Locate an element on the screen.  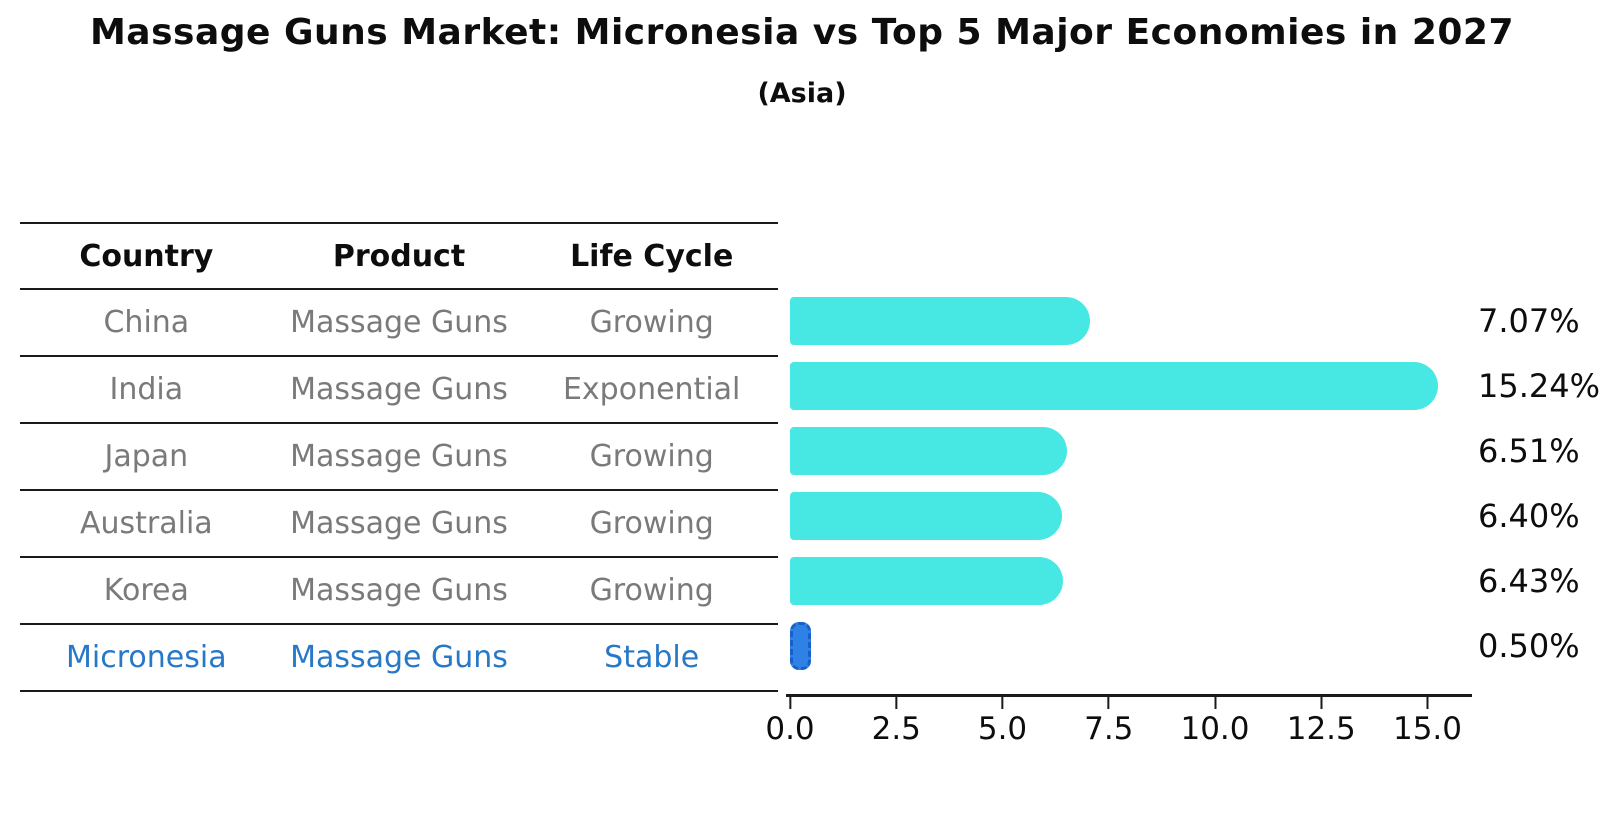
x-axis-ticks: 0.0 2.5 5.0 7.5 10.0 12.5 15.0 is located at coordinates (1117, 727).